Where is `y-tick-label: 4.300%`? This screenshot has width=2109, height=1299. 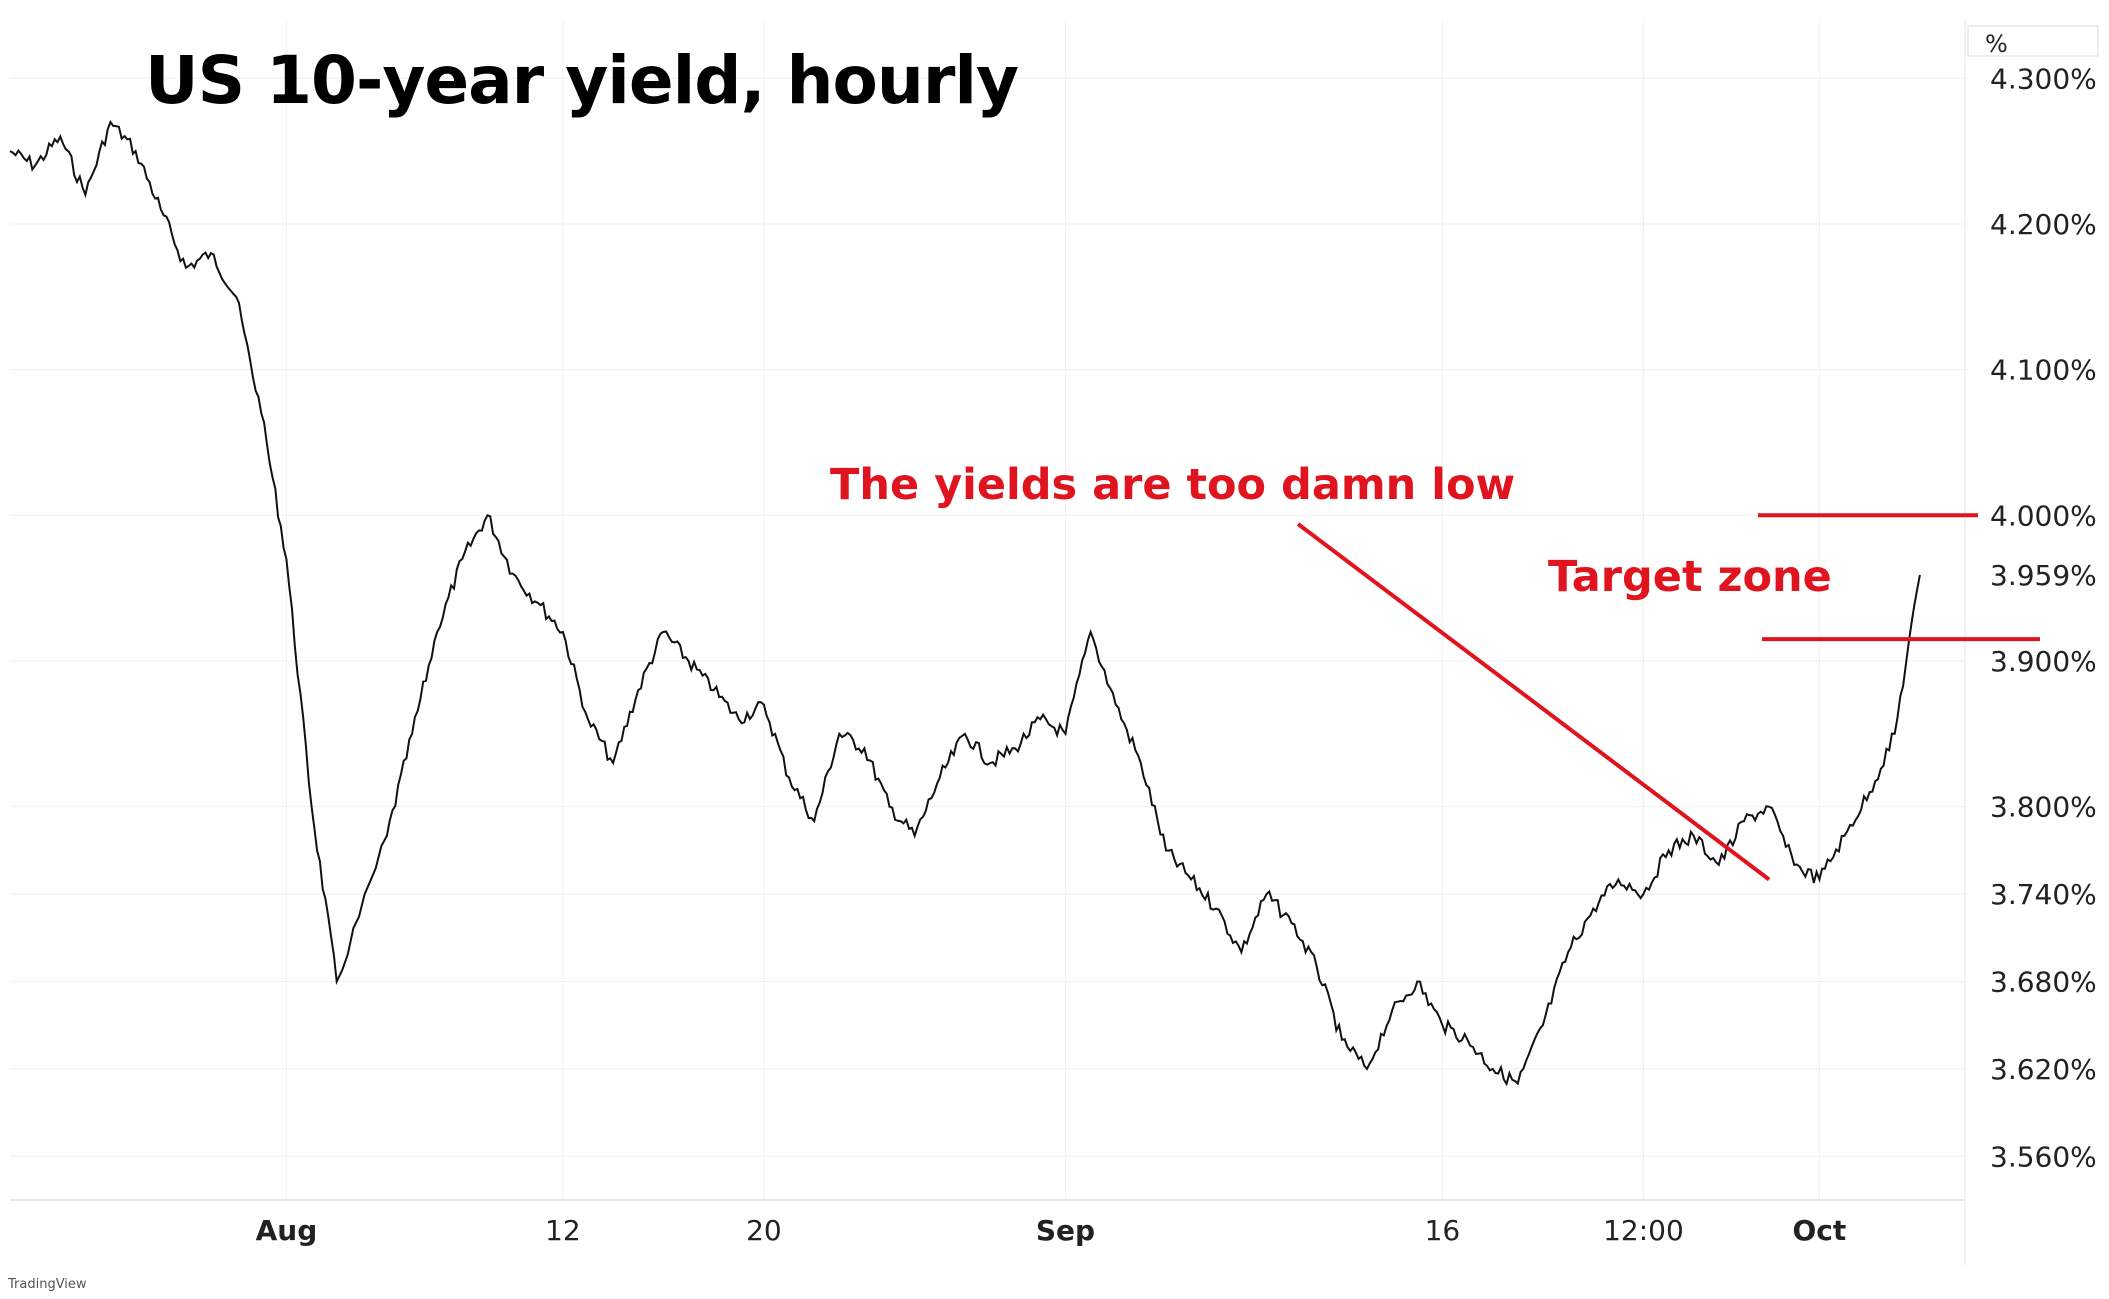 y-tick-label: 4.300% is located at coordinates (2043, 78).